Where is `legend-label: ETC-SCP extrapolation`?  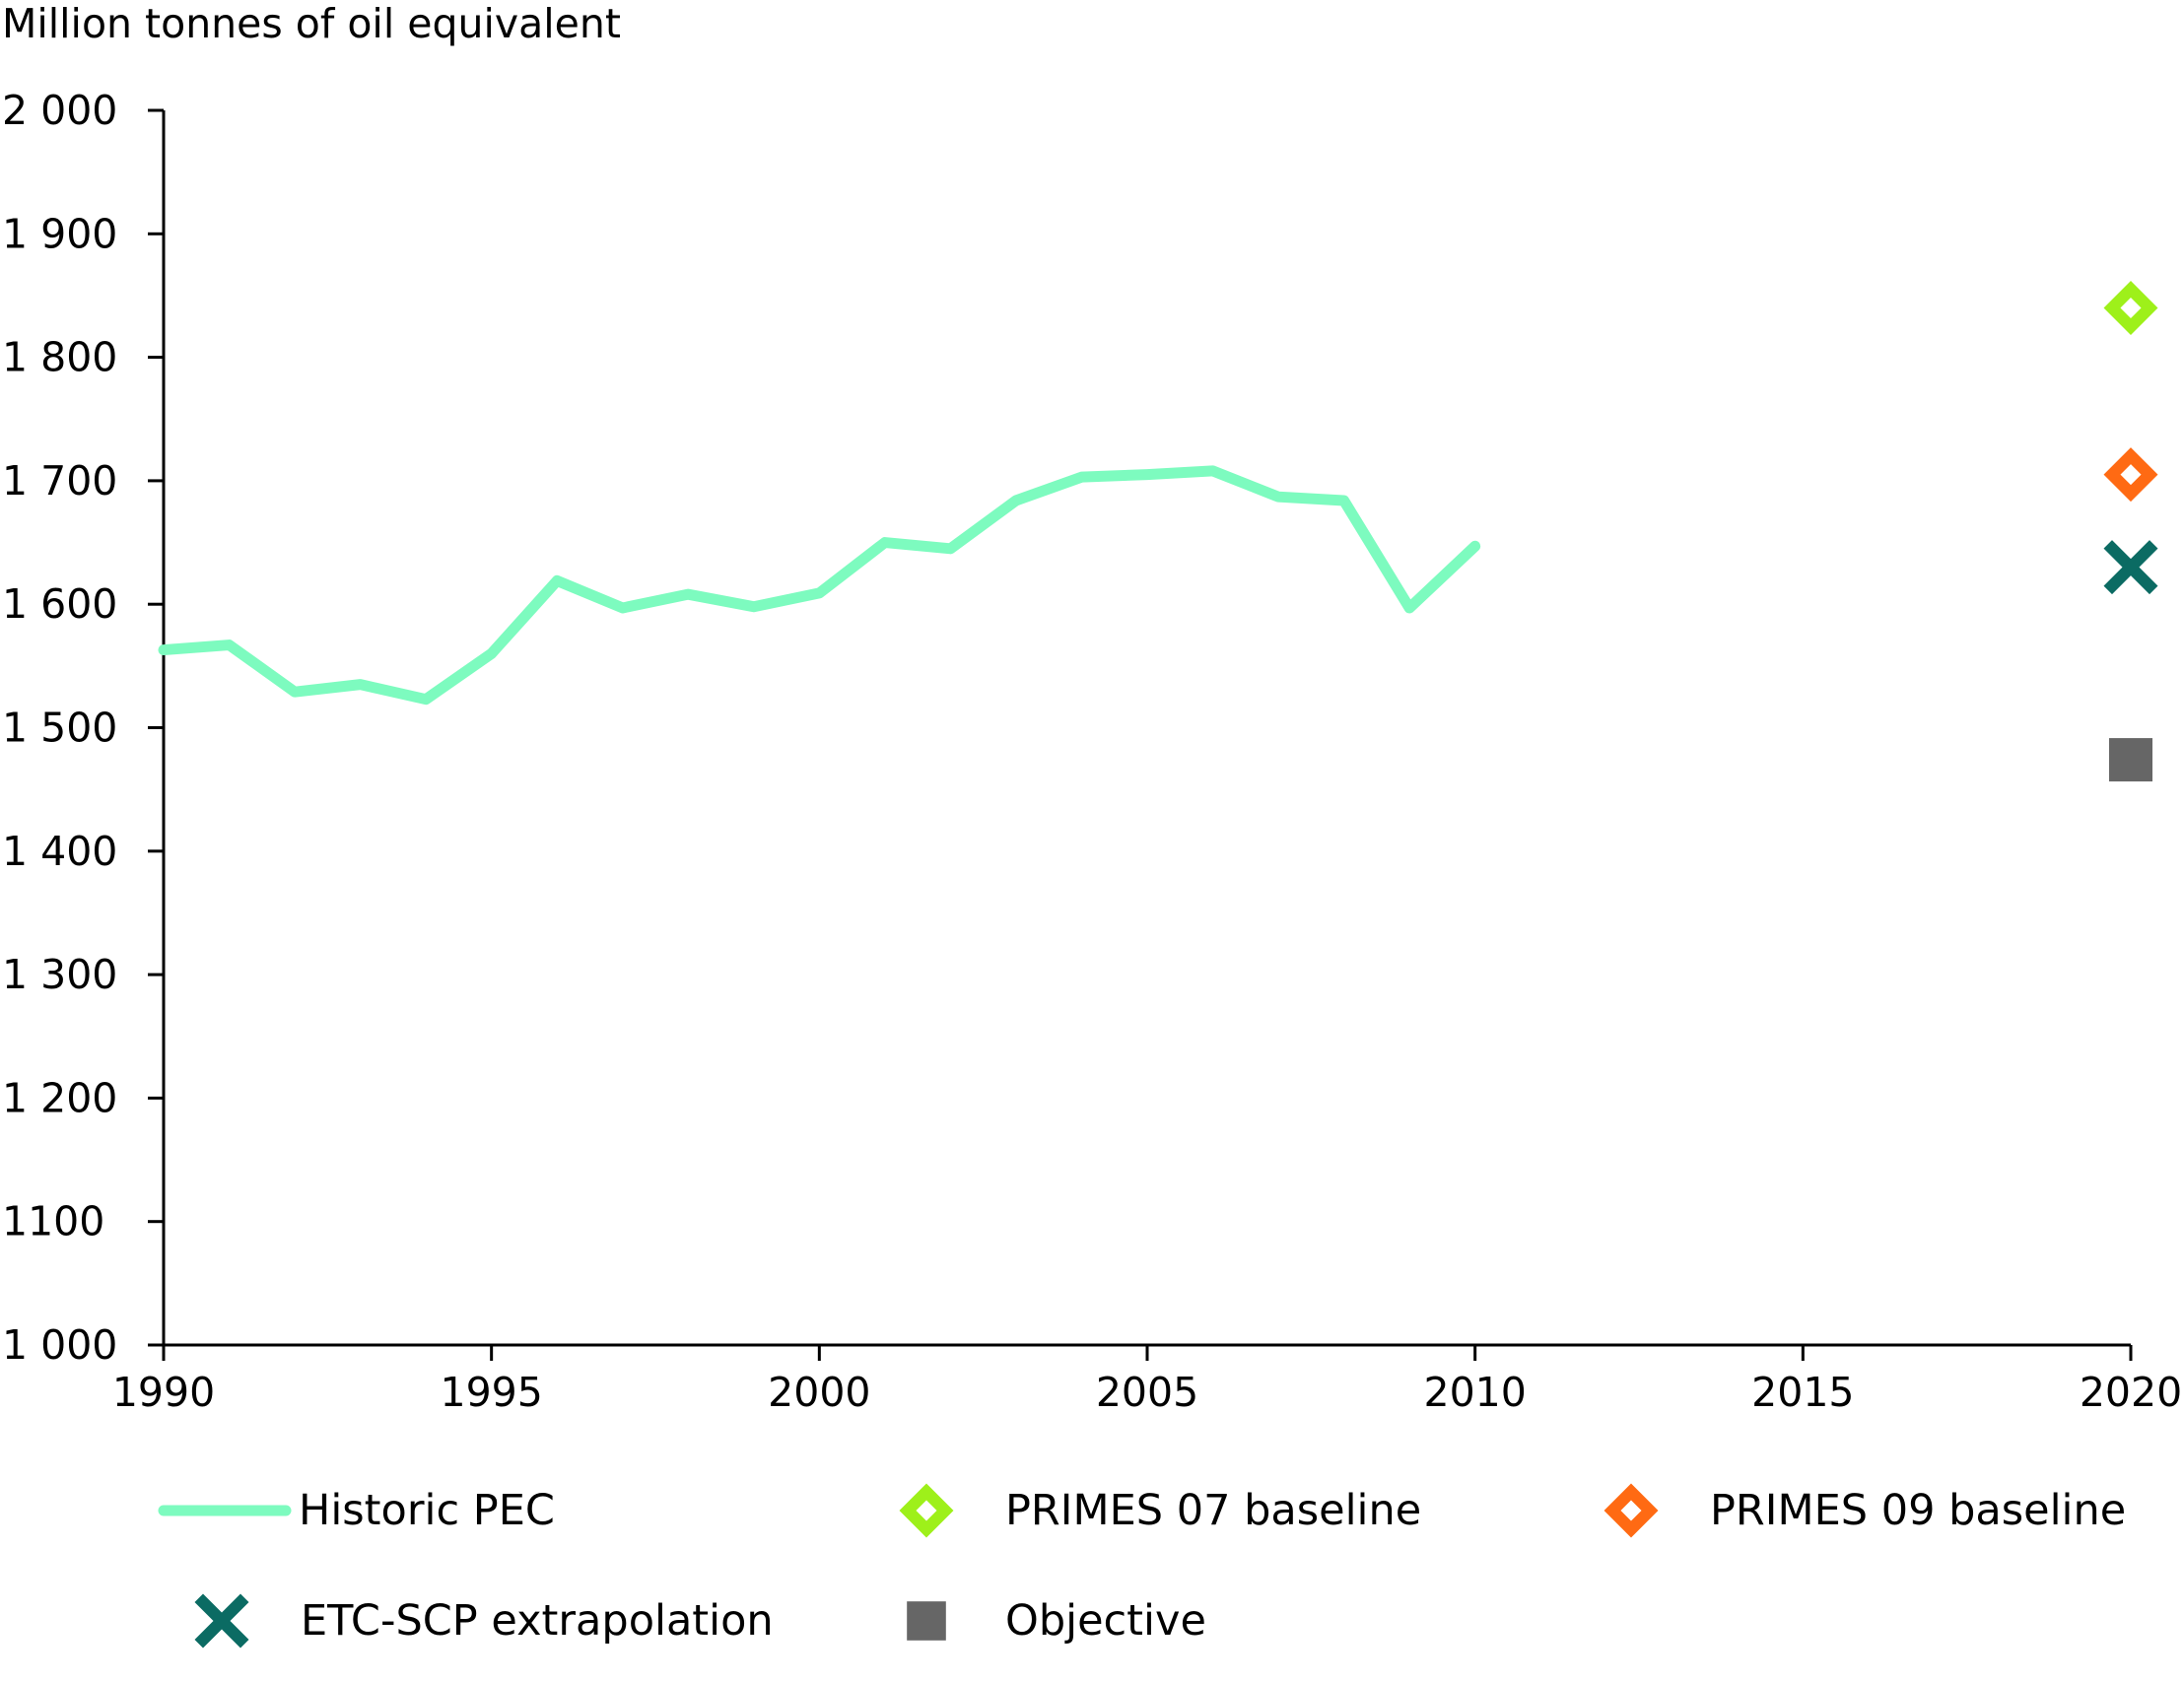 legend-label: ETC-SCP extrapolation is located at coordinates (537, 1621).